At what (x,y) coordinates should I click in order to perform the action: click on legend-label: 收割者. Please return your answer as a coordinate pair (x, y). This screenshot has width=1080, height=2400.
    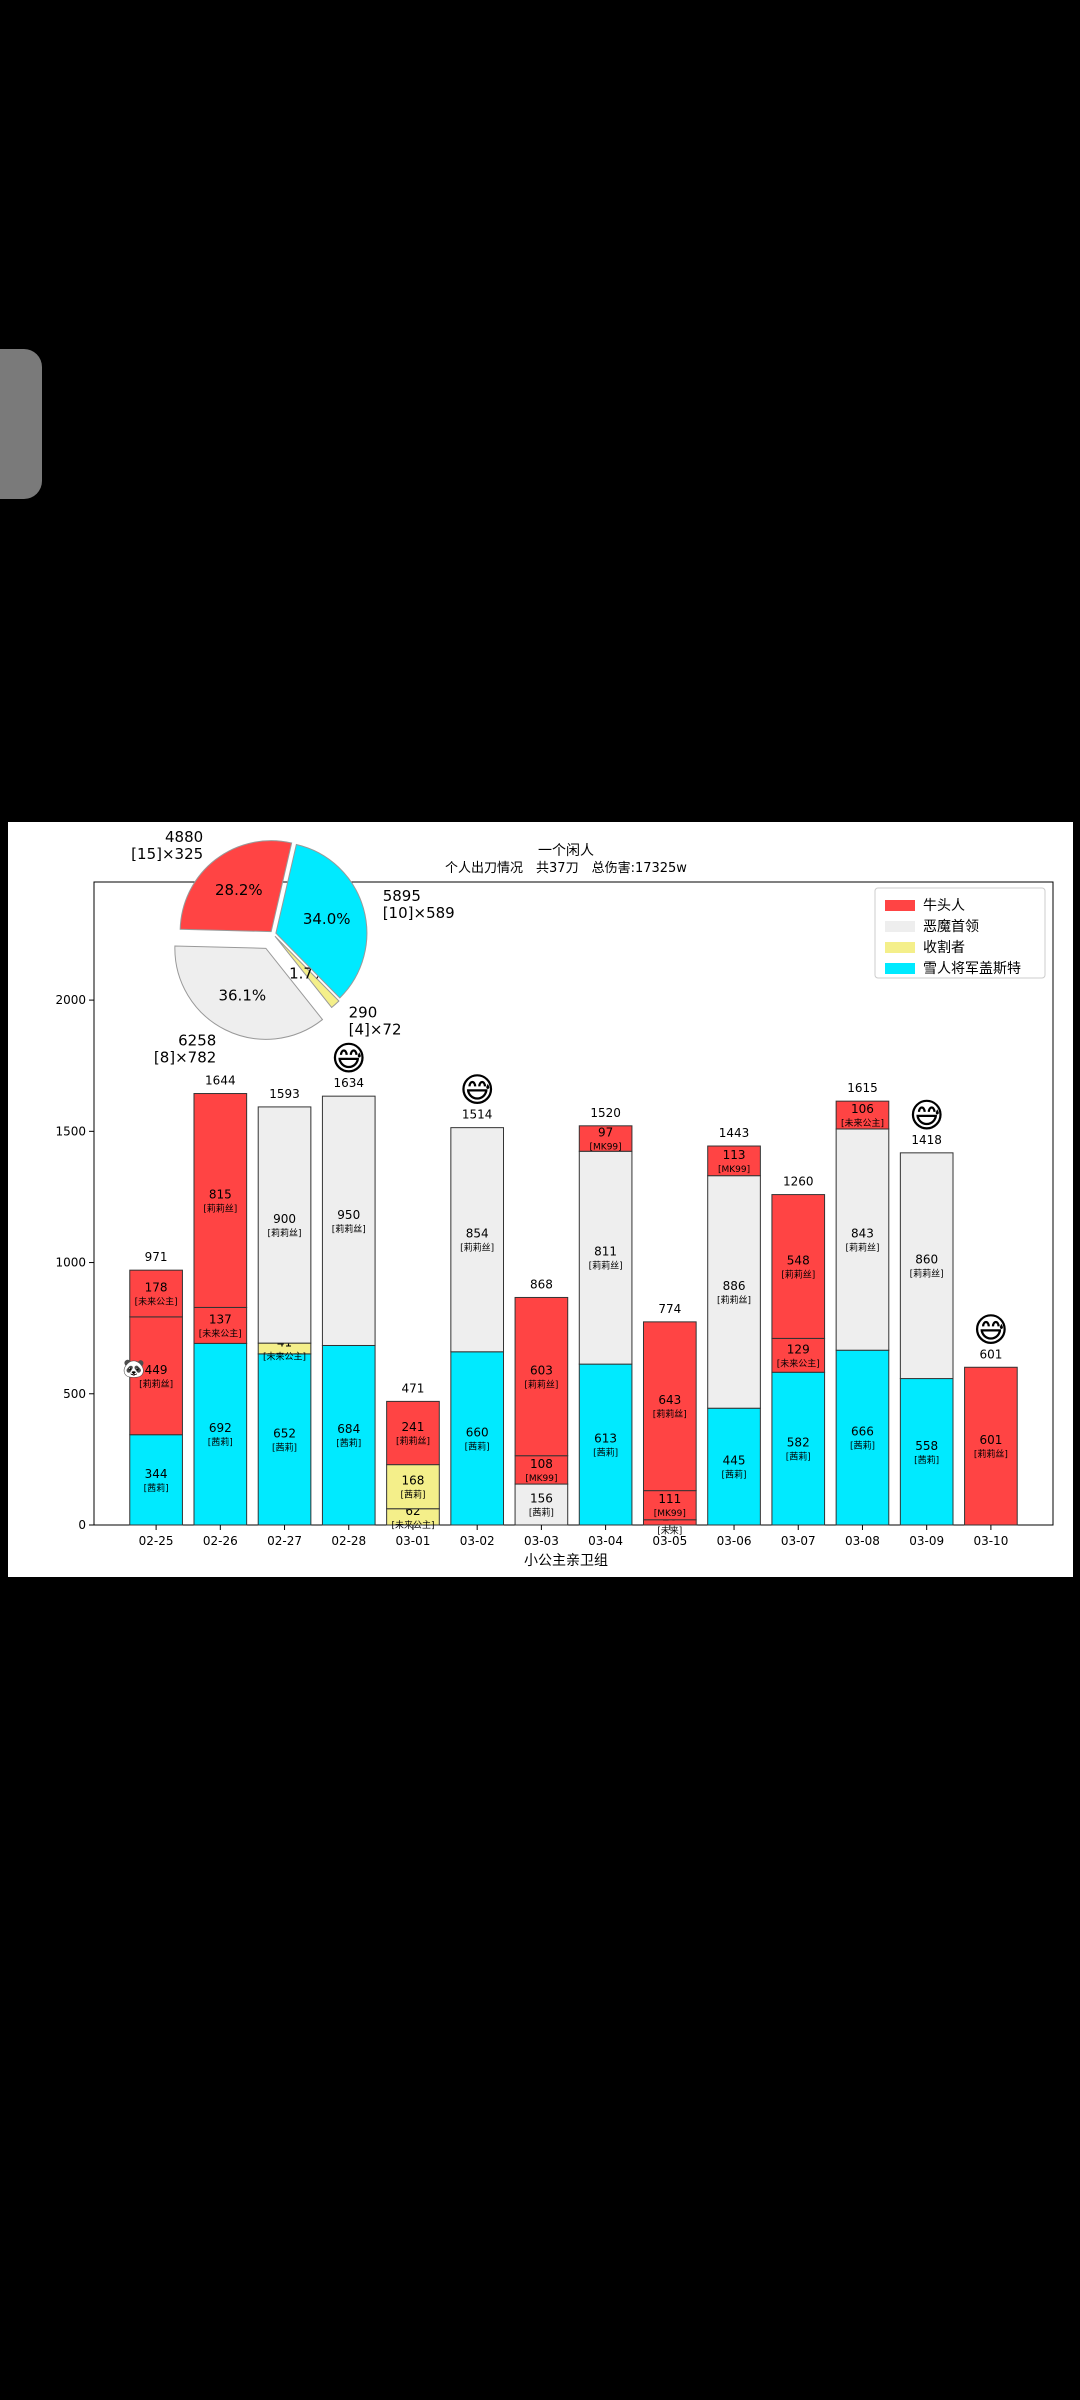
    Looking at the image, I should click on (944, 947).